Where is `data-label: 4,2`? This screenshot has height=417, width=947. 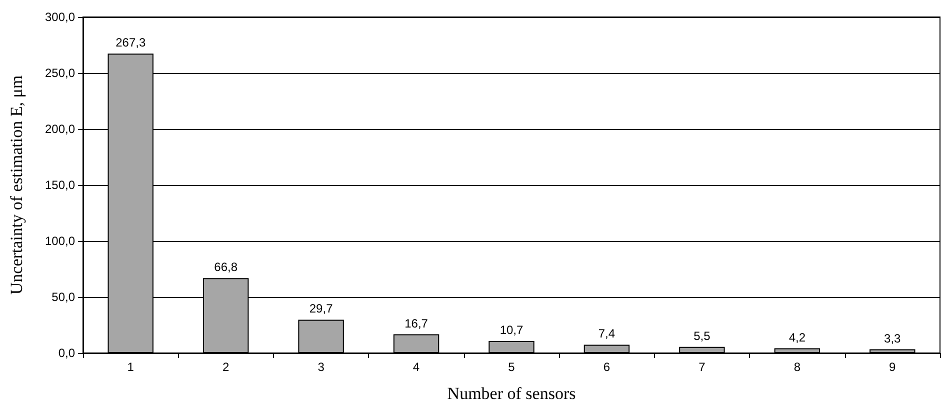 data-label: 4,2 is located at coordinates (797, 337).